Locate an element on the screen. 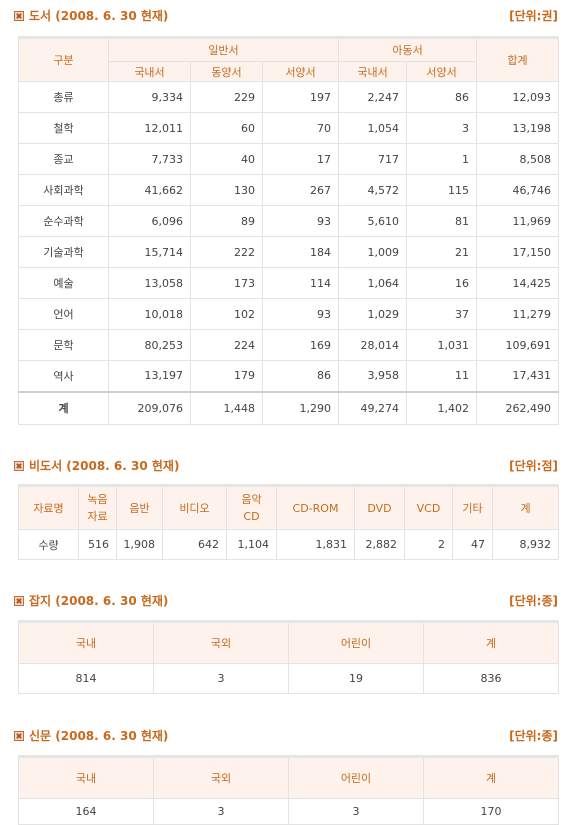 This screenshot has width=564, height=825. nonbook-header: CD-ROM is located at coordinates (315, 507).